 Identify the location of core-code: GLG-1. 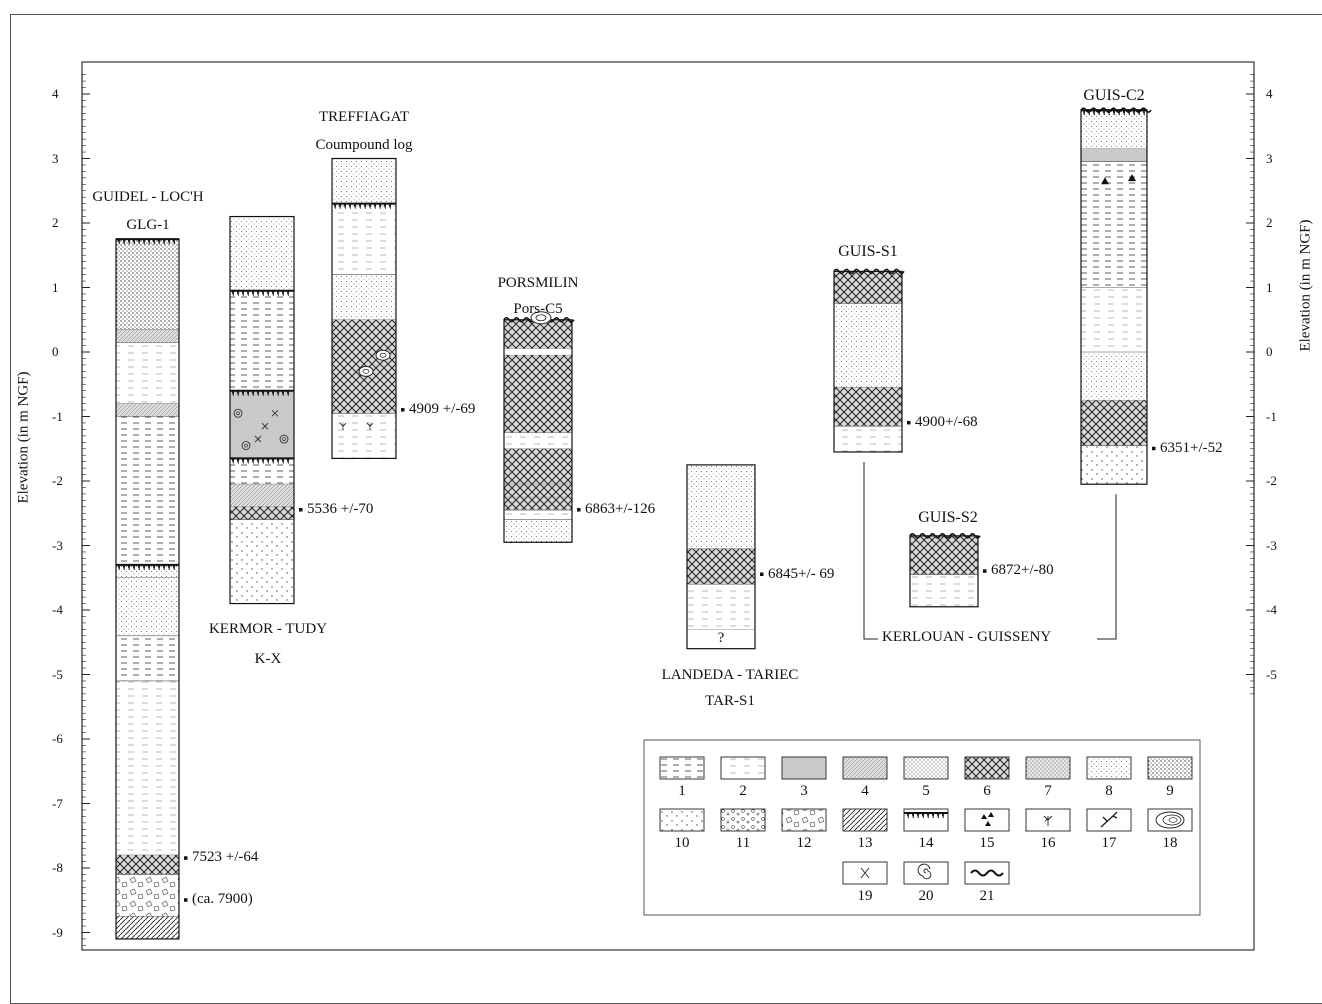
(148, 225).